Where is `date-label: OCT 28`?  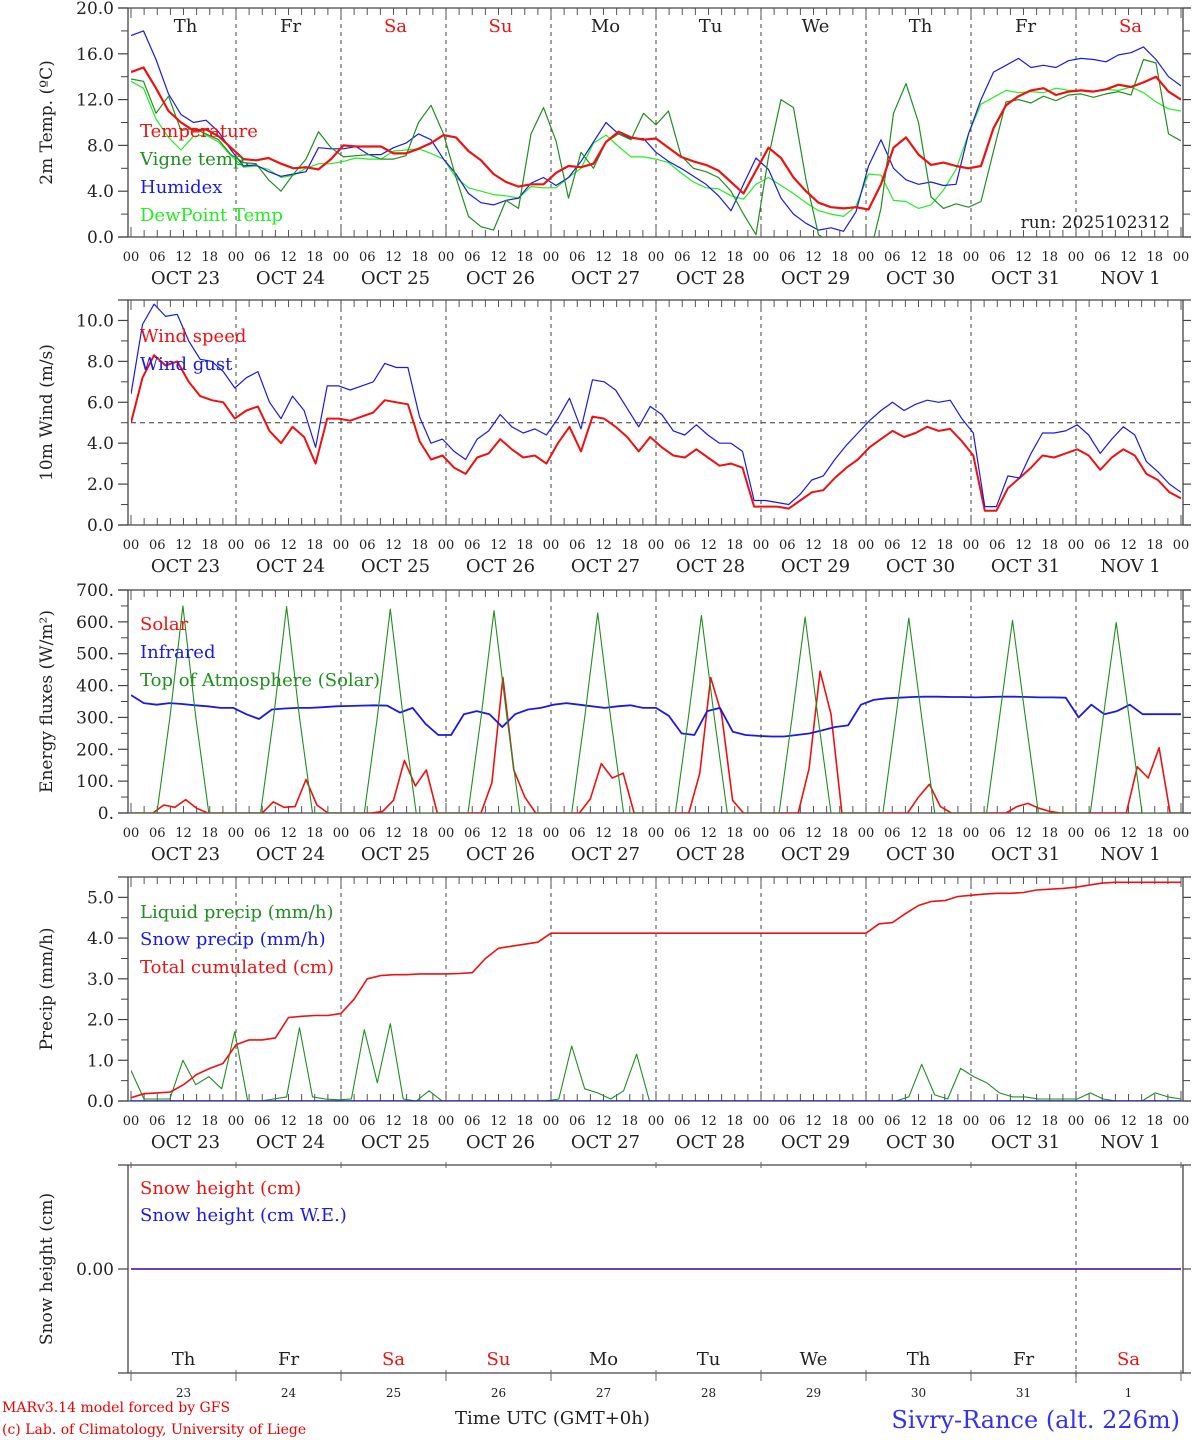
date-label: OCT 28 is located at coordinates (710, 278).